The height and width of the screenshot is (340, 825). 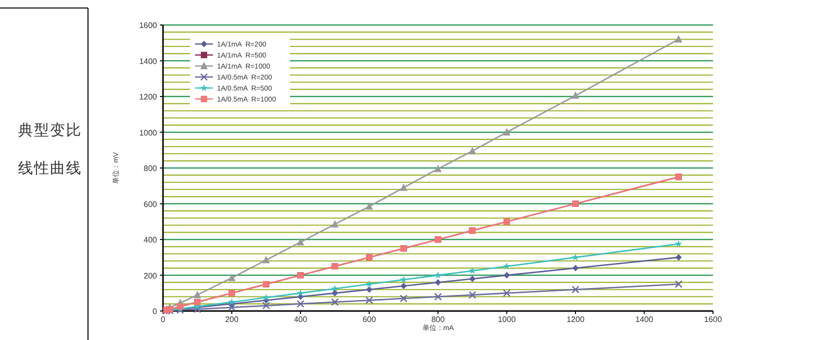 I want to click on x-tick-label: 200, so click(x=232, y=319).